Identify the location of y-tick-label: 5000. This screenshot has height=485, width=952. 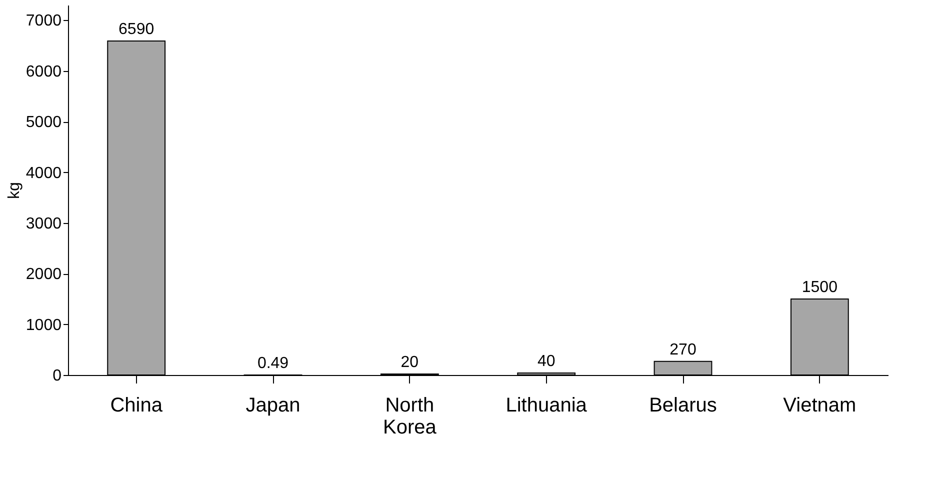
(44, 123).